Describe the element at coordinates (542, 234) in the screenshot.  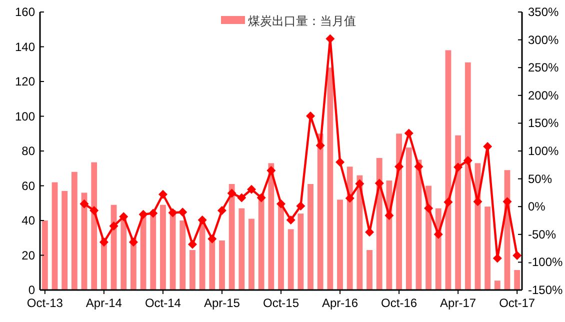
I see `y2-tick-label: -50%` at that location.